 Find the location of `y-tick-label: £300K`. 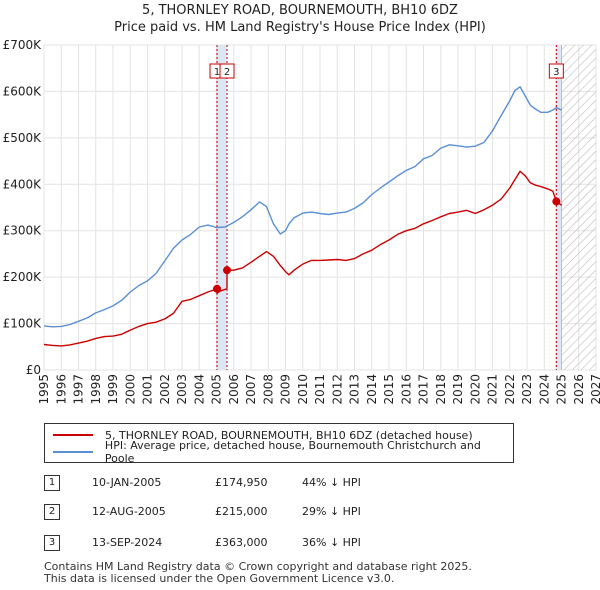

y-tick-label: £300K is located at coordinates (23, 231).